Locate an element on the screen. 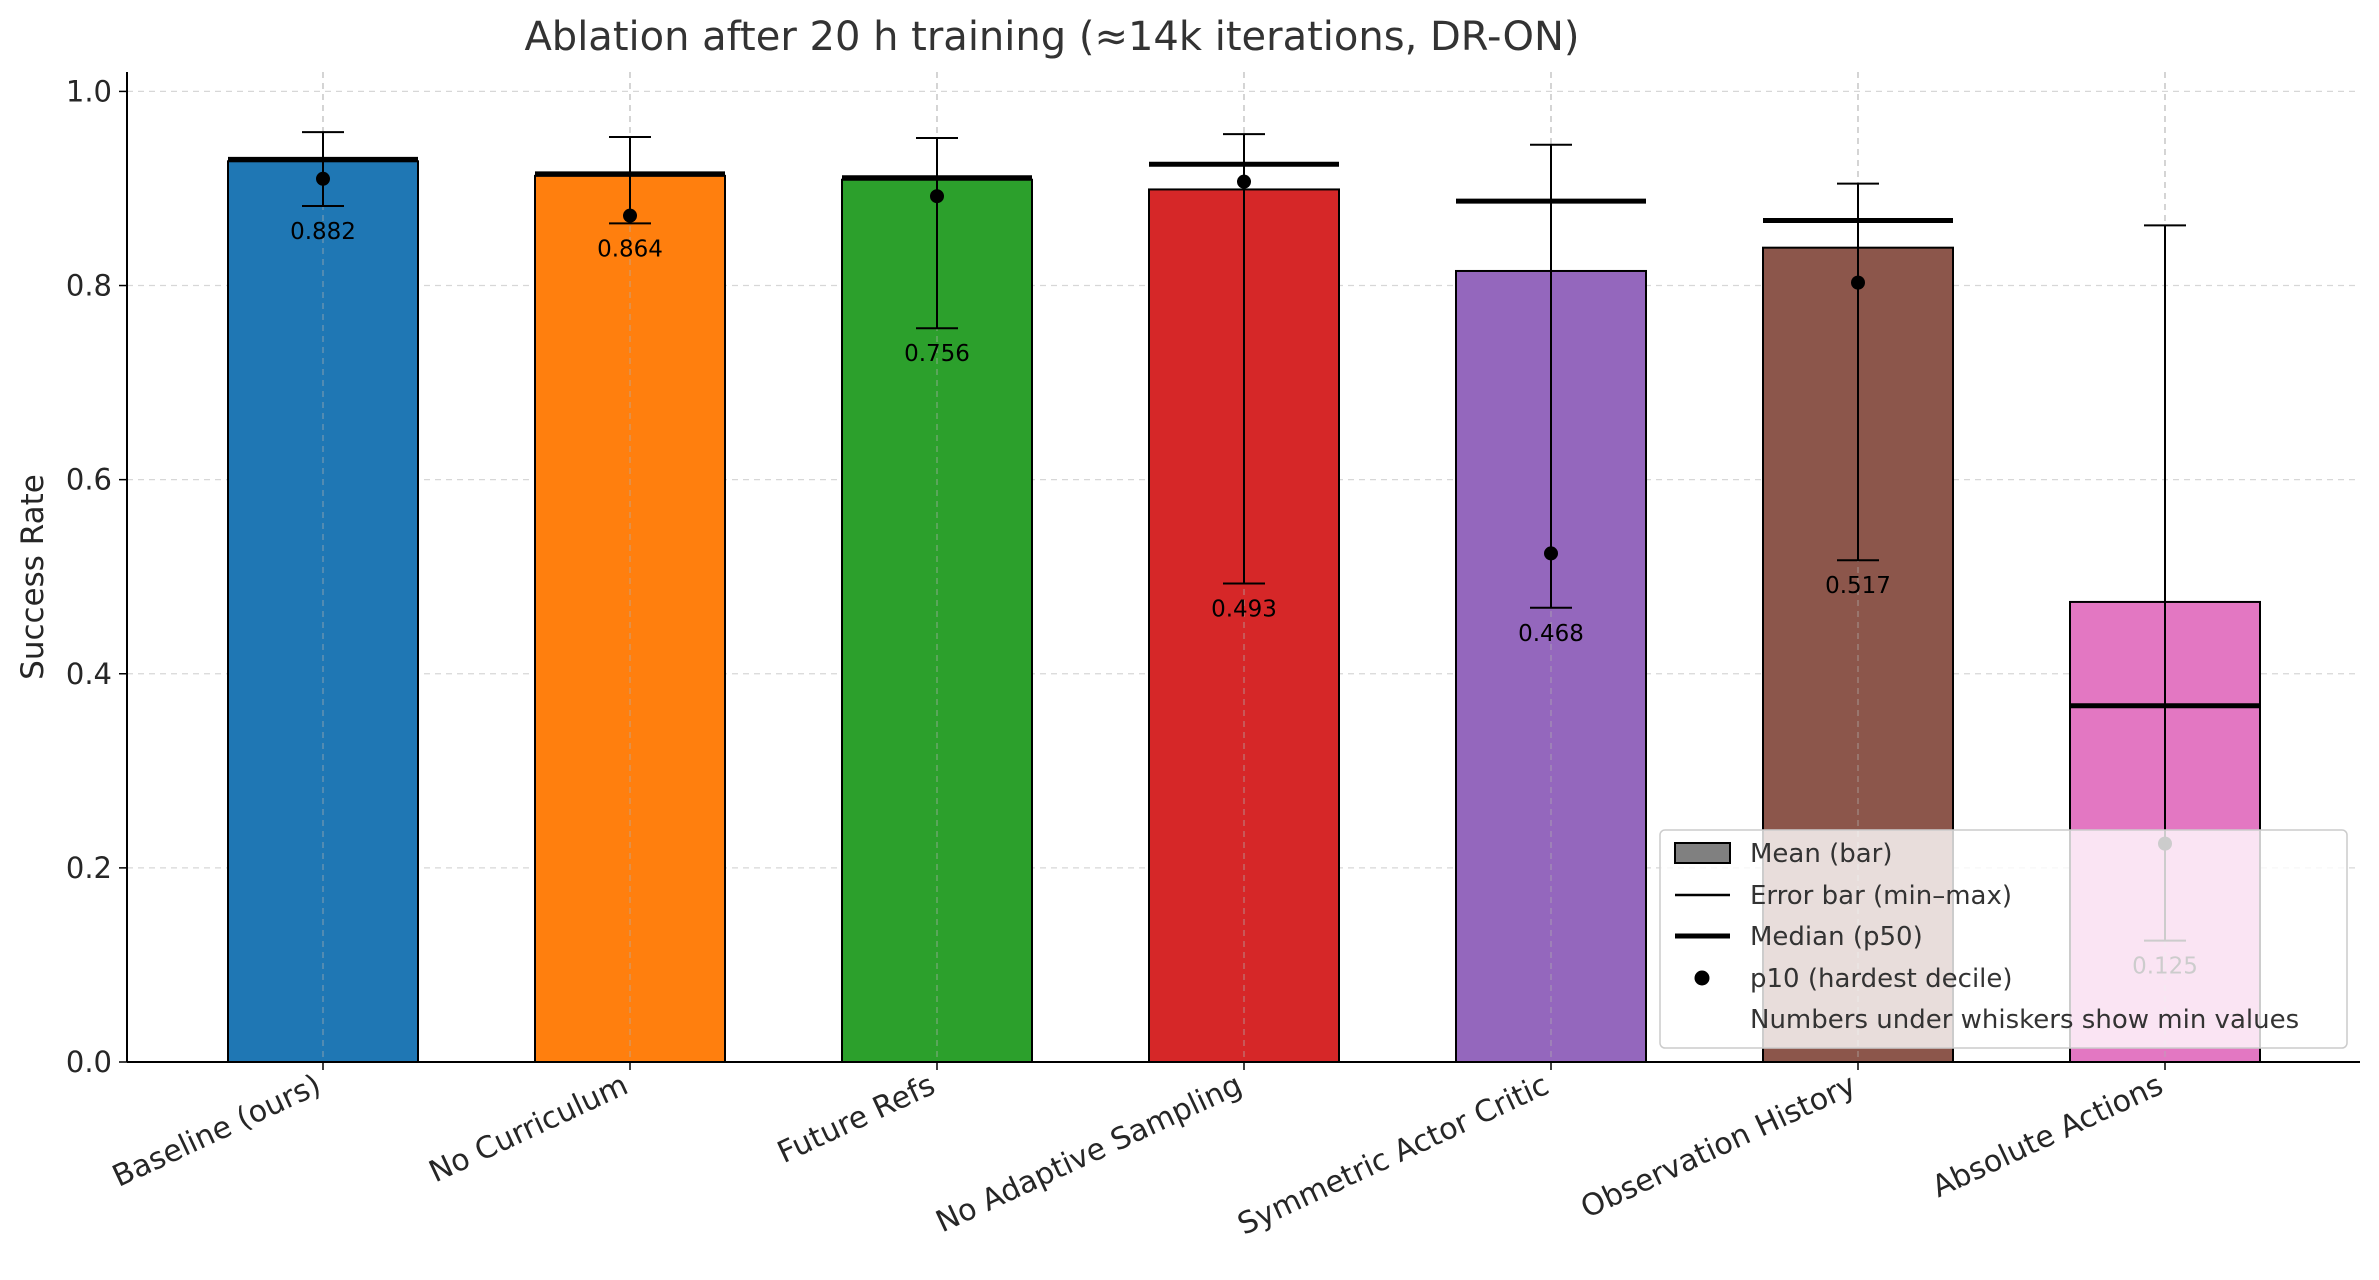  bar is located at coordinates (630, 618).